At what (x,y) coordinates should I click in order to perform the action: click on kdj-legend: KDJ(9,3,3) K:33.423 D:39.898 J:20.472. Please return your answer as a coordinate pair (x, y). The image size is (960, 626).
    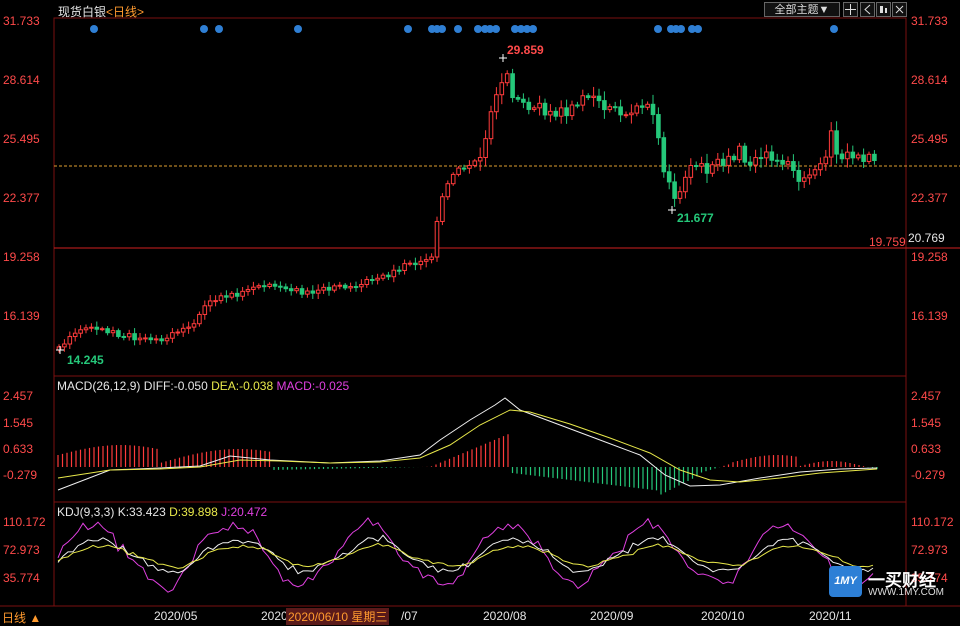
    Looking at the image, I should click on (162, 512).